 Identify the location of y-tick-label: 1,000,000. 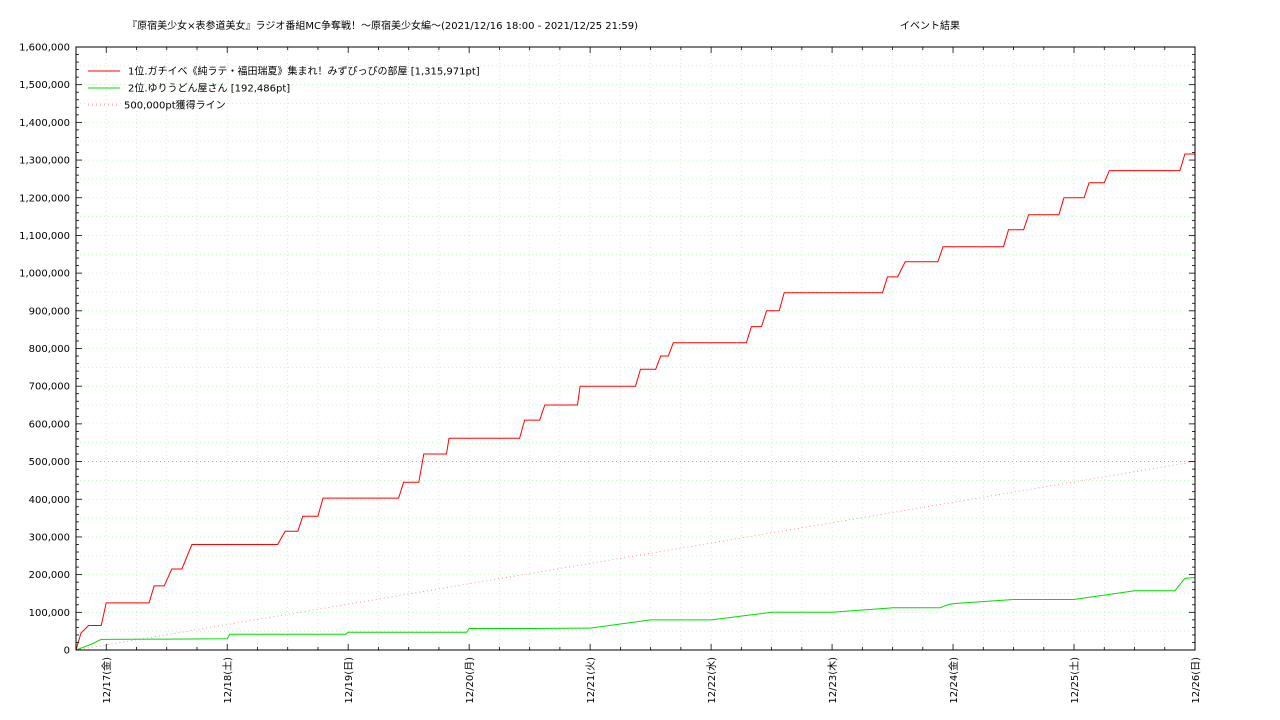
(44, 274).